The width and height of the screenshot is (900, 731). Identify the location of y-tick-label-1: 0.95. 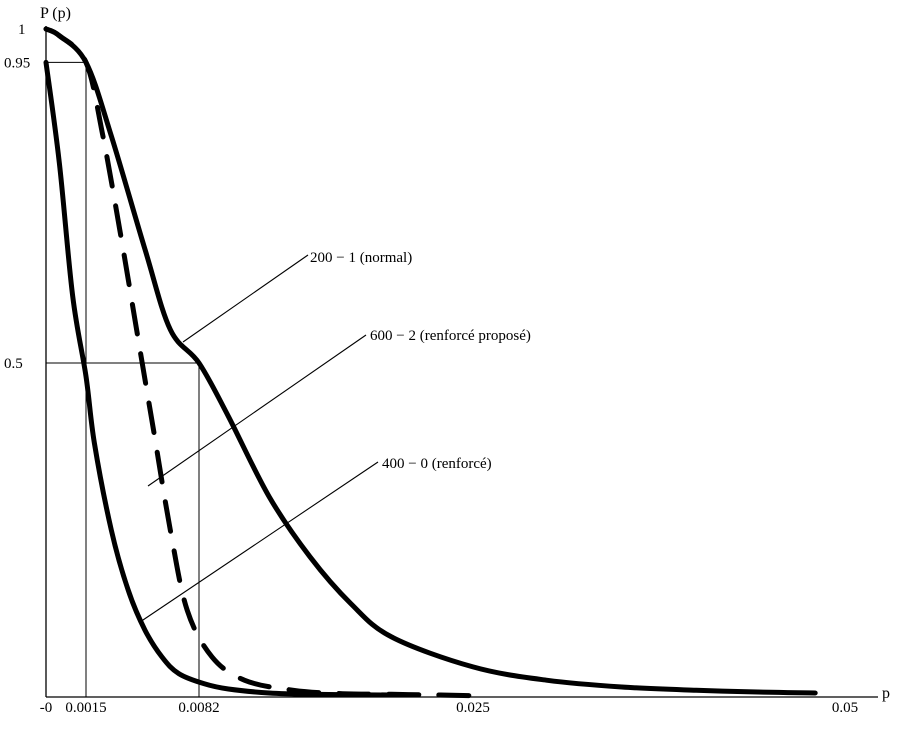
(17, 63).